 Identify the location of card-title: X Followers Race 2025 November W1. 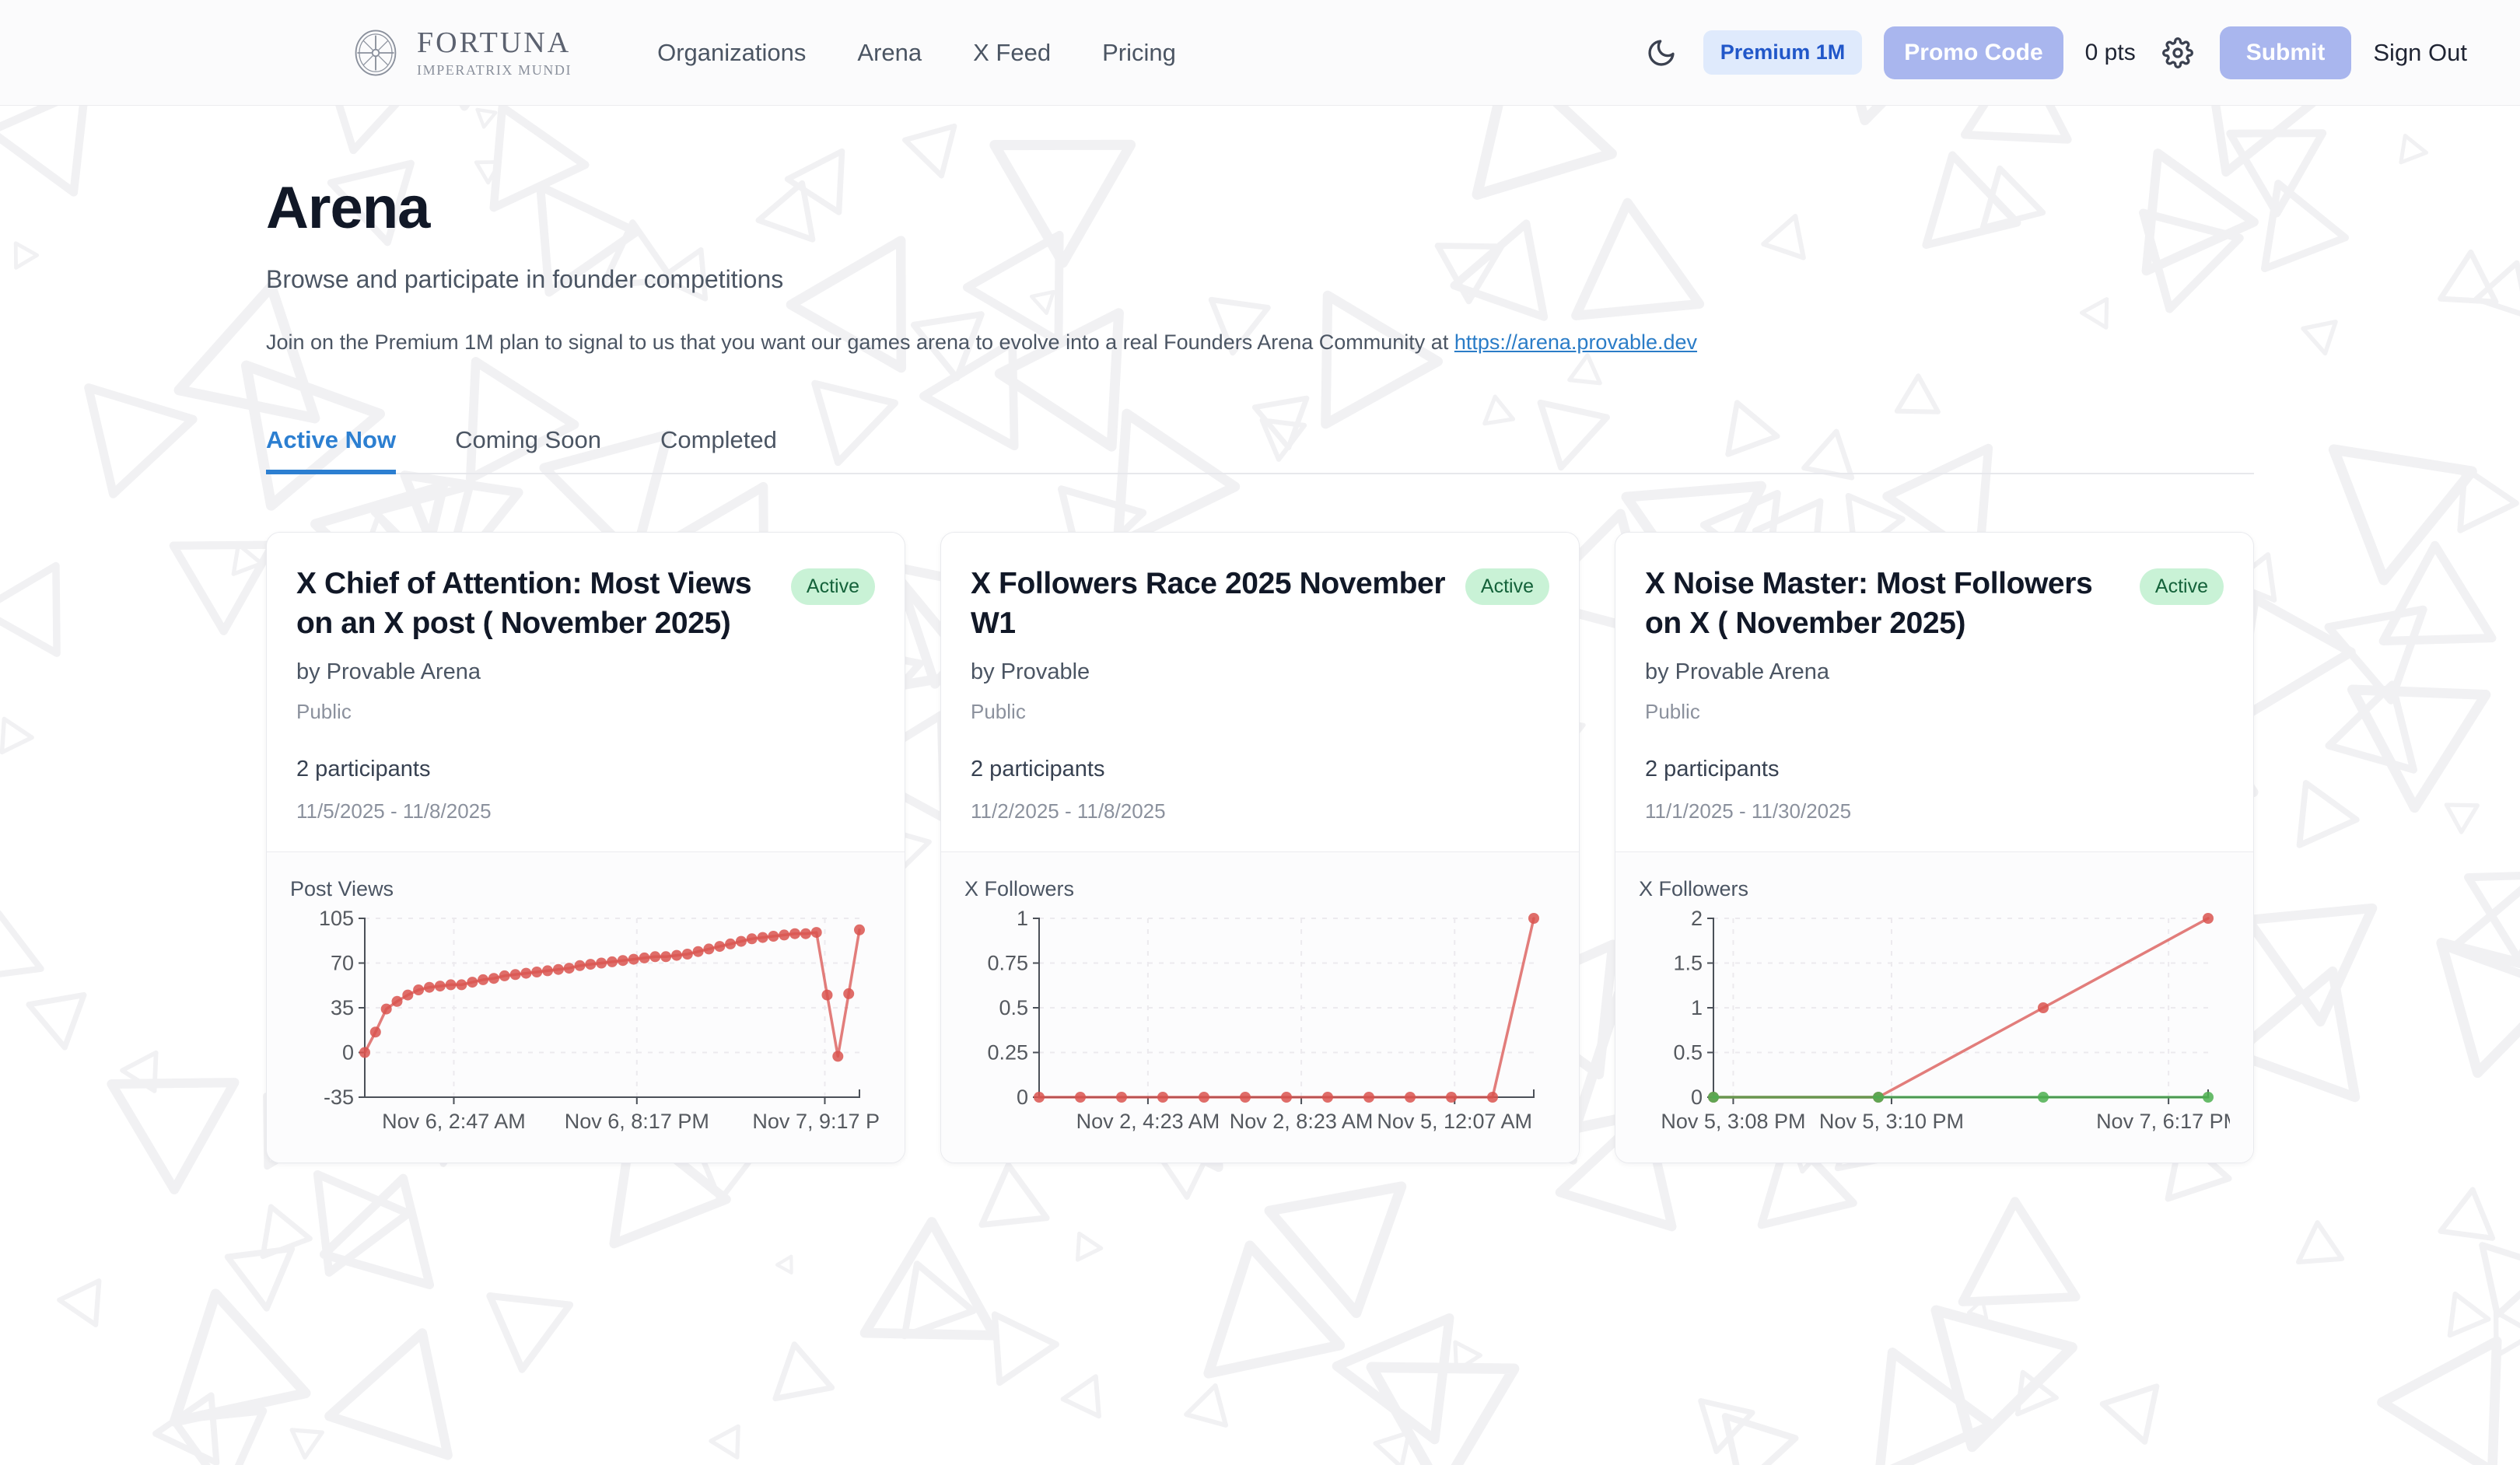
(1209, 604).